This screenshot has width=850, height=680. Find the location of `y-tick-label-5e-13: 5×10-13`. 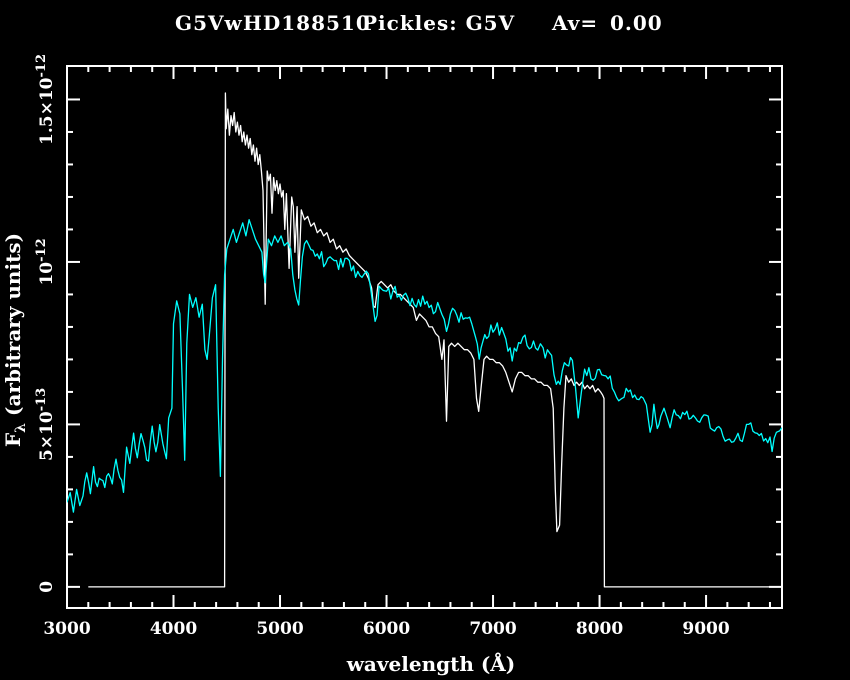

y-tick-label-5e-13: 5×10-13 is located at coordinates (45, 424).